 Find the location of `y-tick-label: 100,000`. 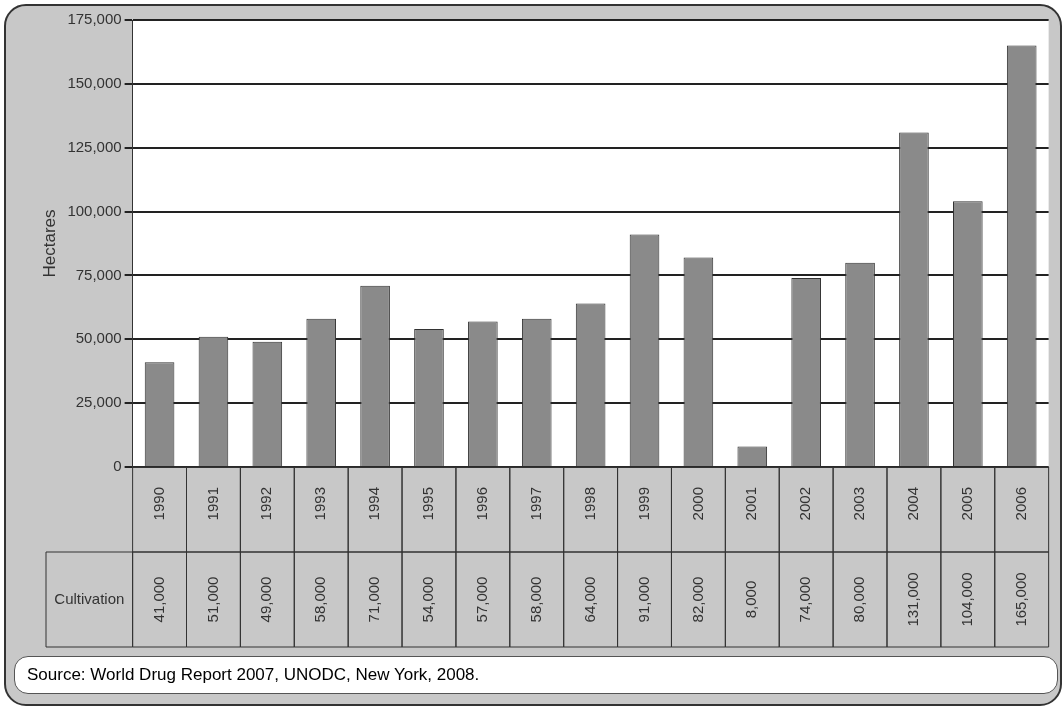

y-tick-label: 100,000 is located at coordinates (94, 210).